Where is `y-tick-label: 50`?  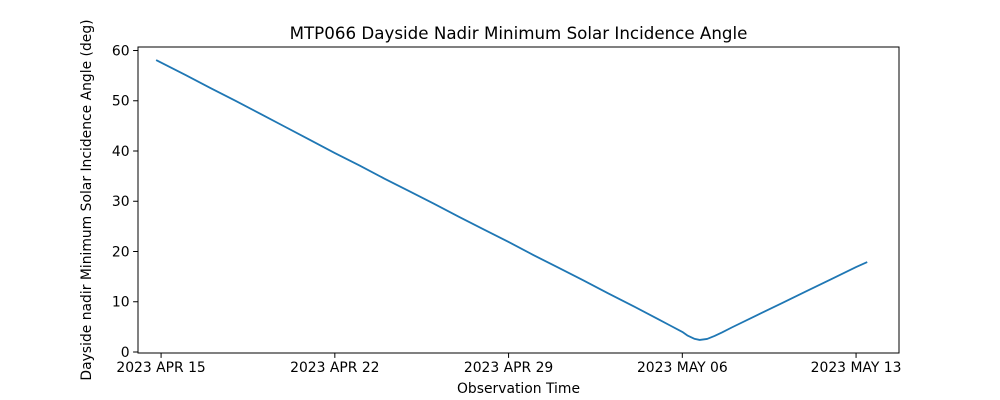 y-tick-label: 50 is located at coordinates (121, 102).